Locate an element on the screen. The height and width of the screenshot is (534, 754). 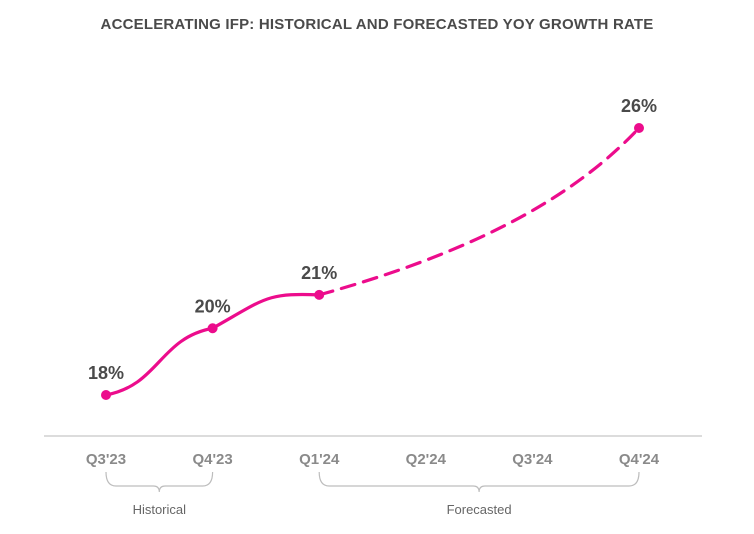
x-tick-label: Q4'24 is located at coordinates (639, 459).